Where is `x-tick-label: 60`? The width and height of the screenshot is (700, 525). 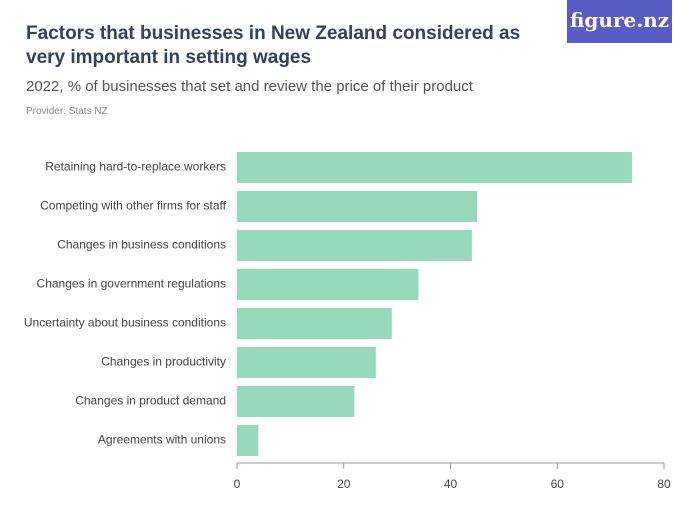
x-tick-label: 60 is located at coordinates (558, 484).